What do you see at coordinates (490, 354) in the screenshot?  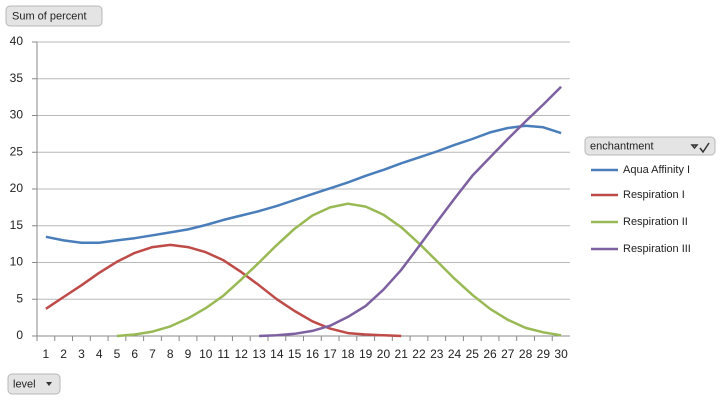 I see `x-tick-label: 26` at bounding box center [490, 354].